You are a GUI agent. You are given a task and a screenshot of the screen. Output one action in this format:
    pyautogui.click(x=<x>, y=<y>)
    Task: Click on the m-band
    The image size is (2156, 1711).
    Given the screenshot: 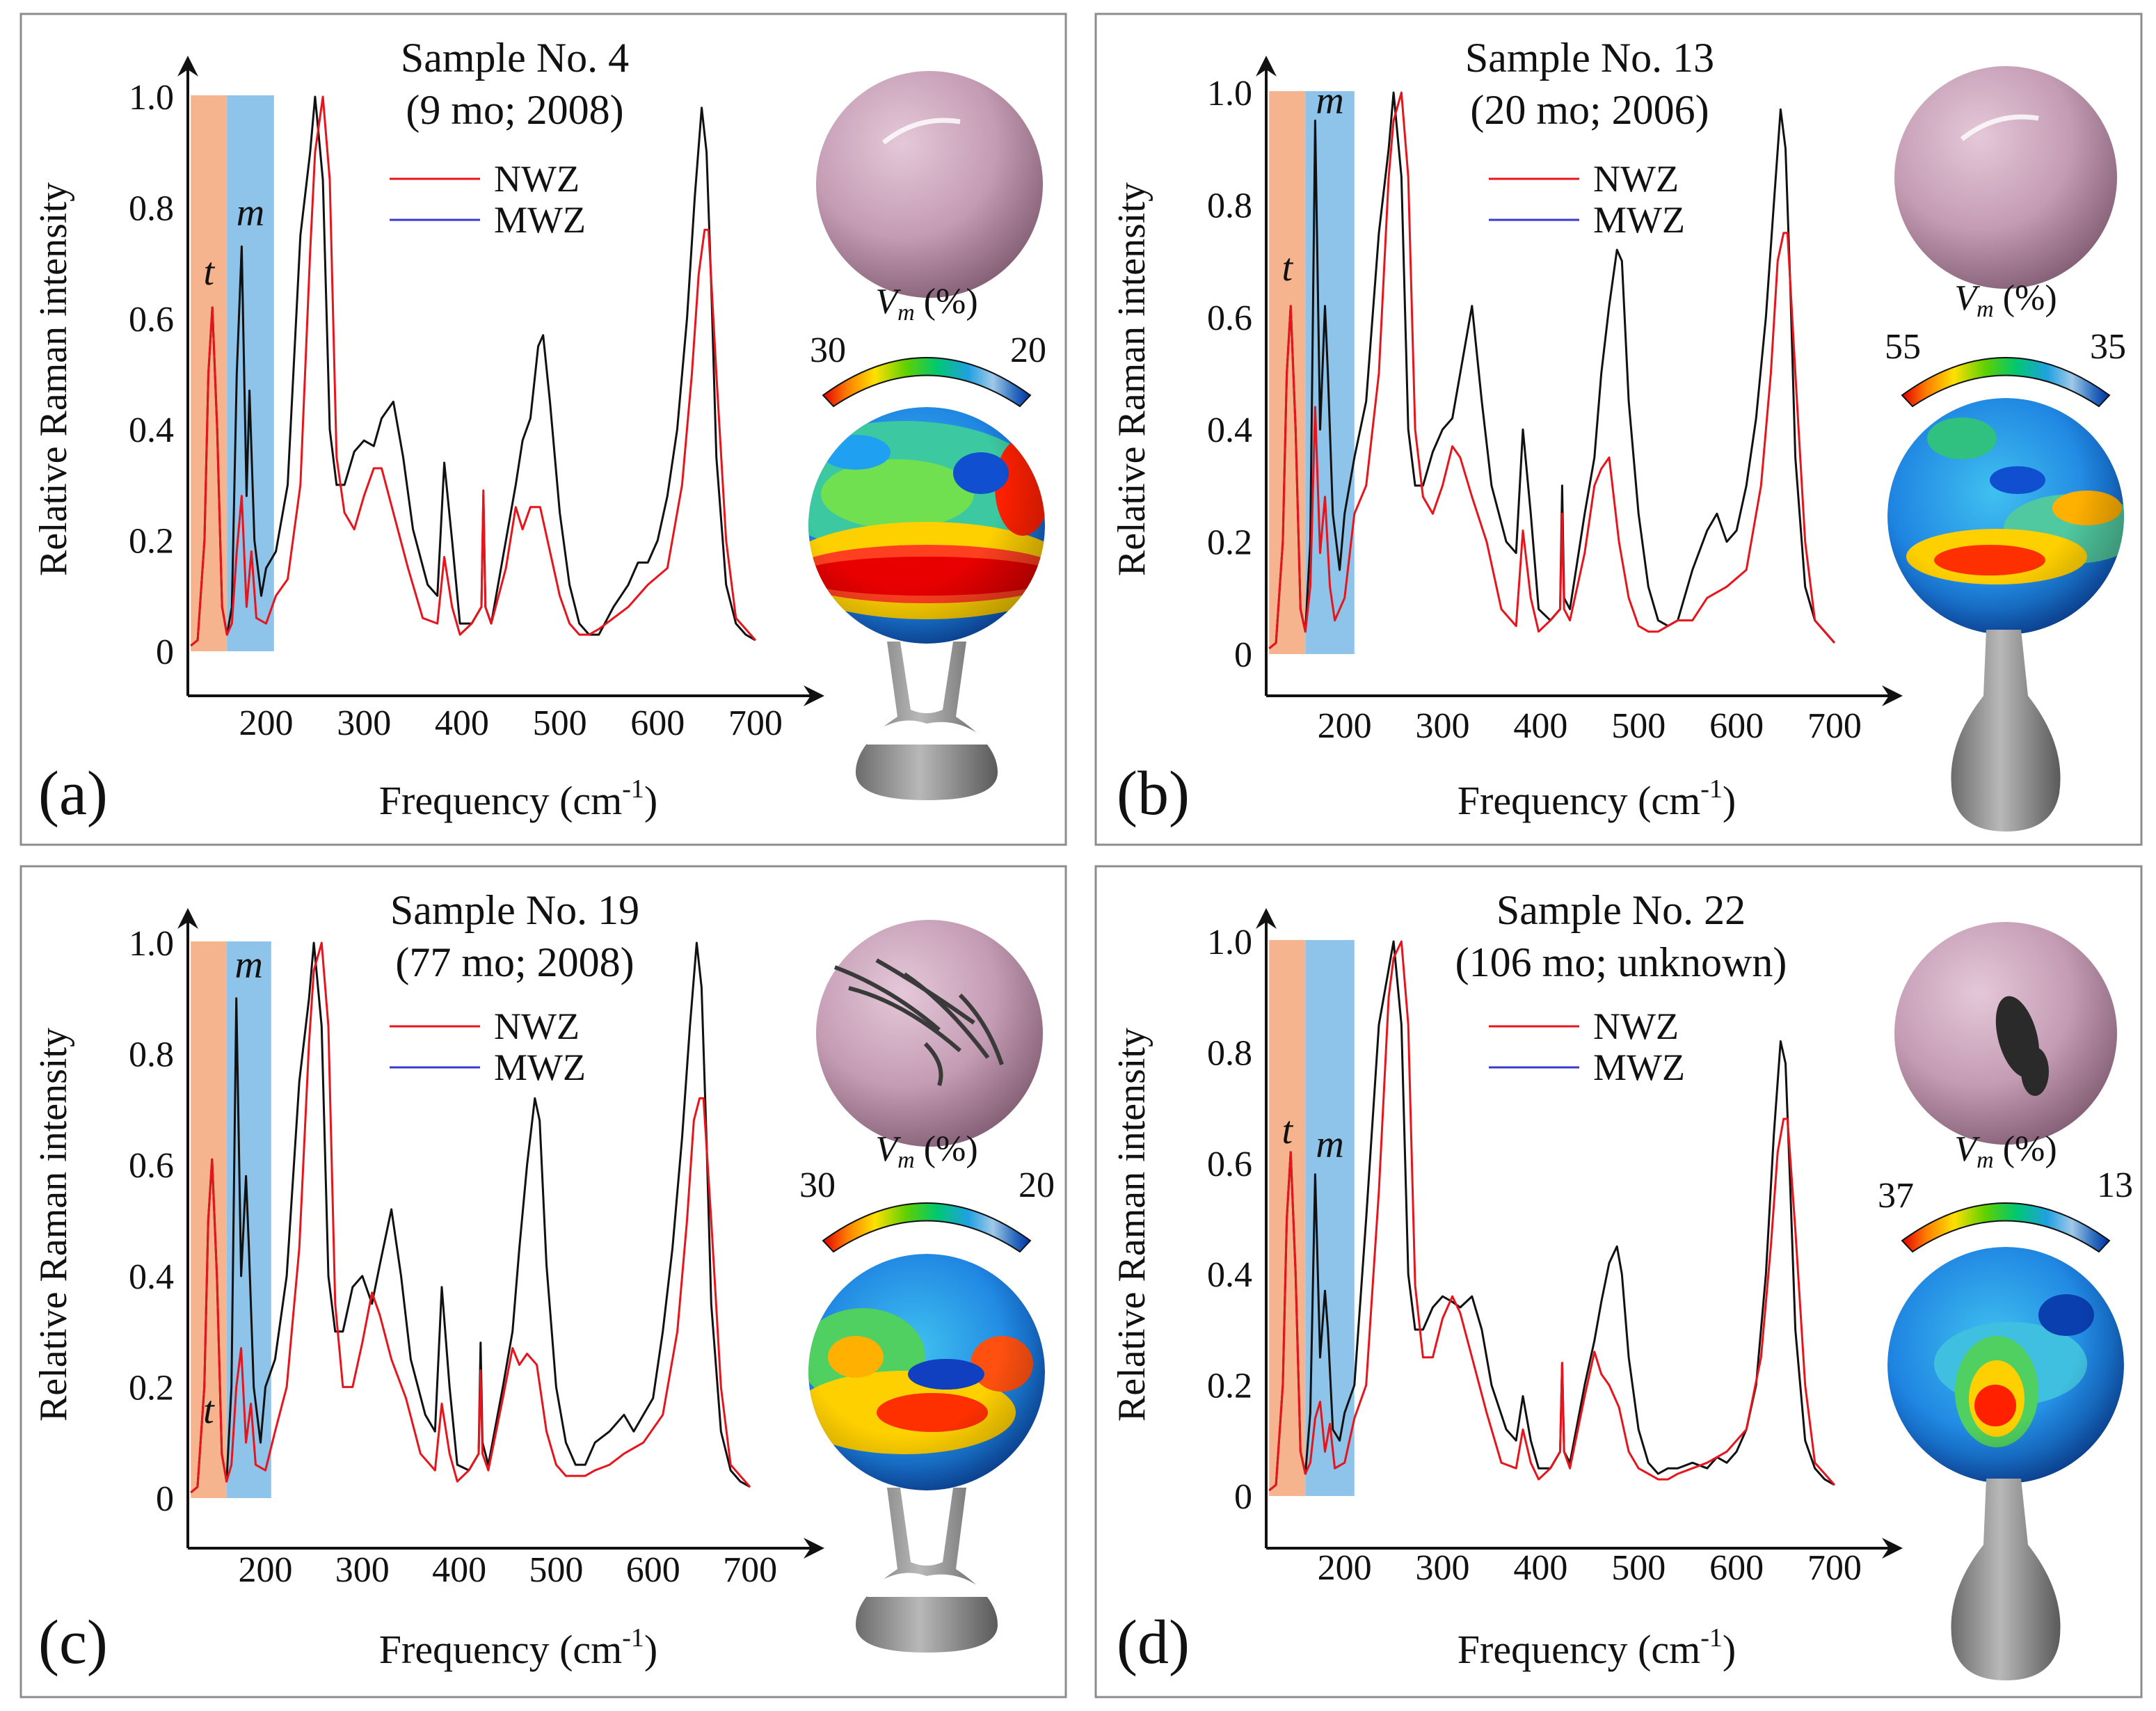 What is the action you would take?
    pyautogui.click(x=1330, y=1218)
    